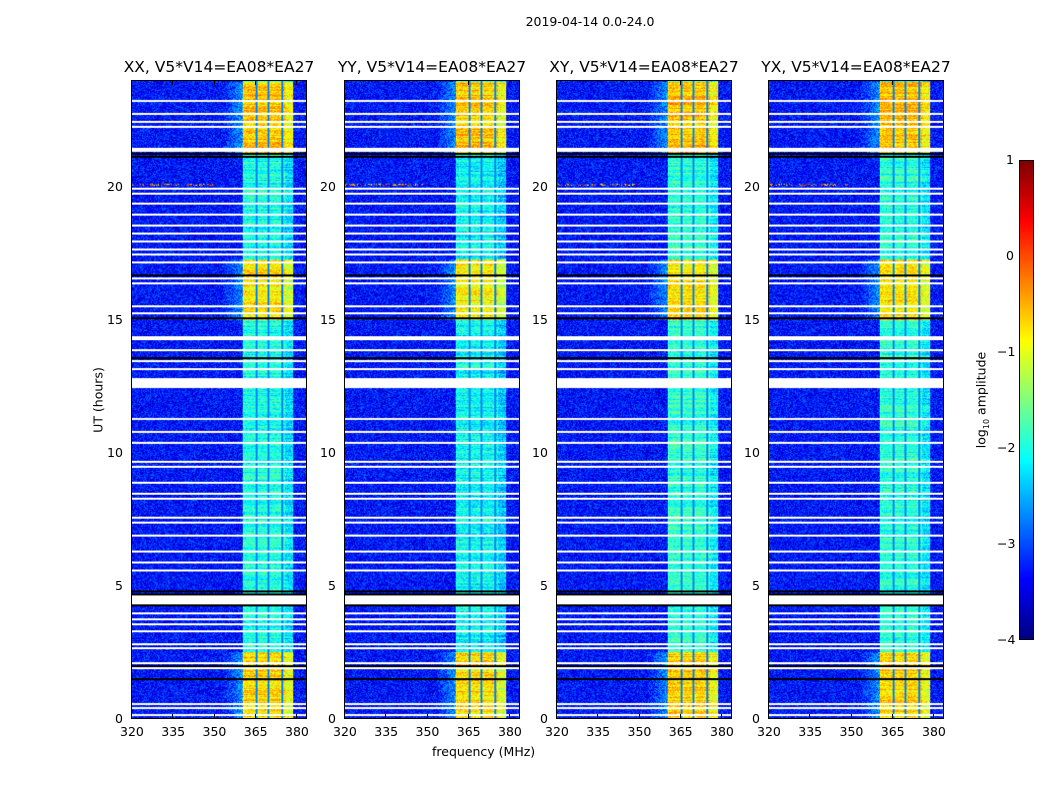 This screenshot has width=1050, height=800. Describe the element at coordinates (1010, 159) in the screenshot. I see `colorbar-tick-label: 1` at that location.